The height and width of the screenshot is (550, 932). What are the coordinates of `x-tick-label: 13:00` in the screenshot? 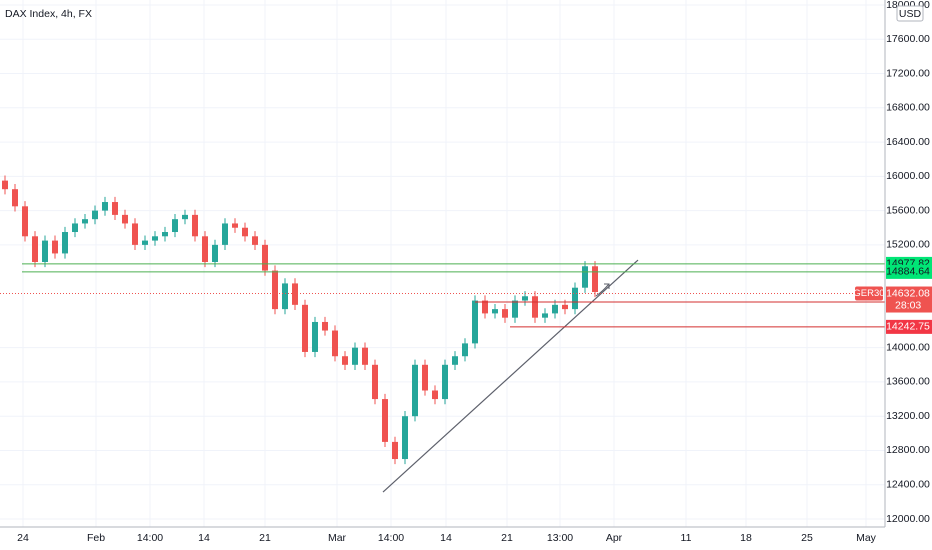 It's located at (560, 538).